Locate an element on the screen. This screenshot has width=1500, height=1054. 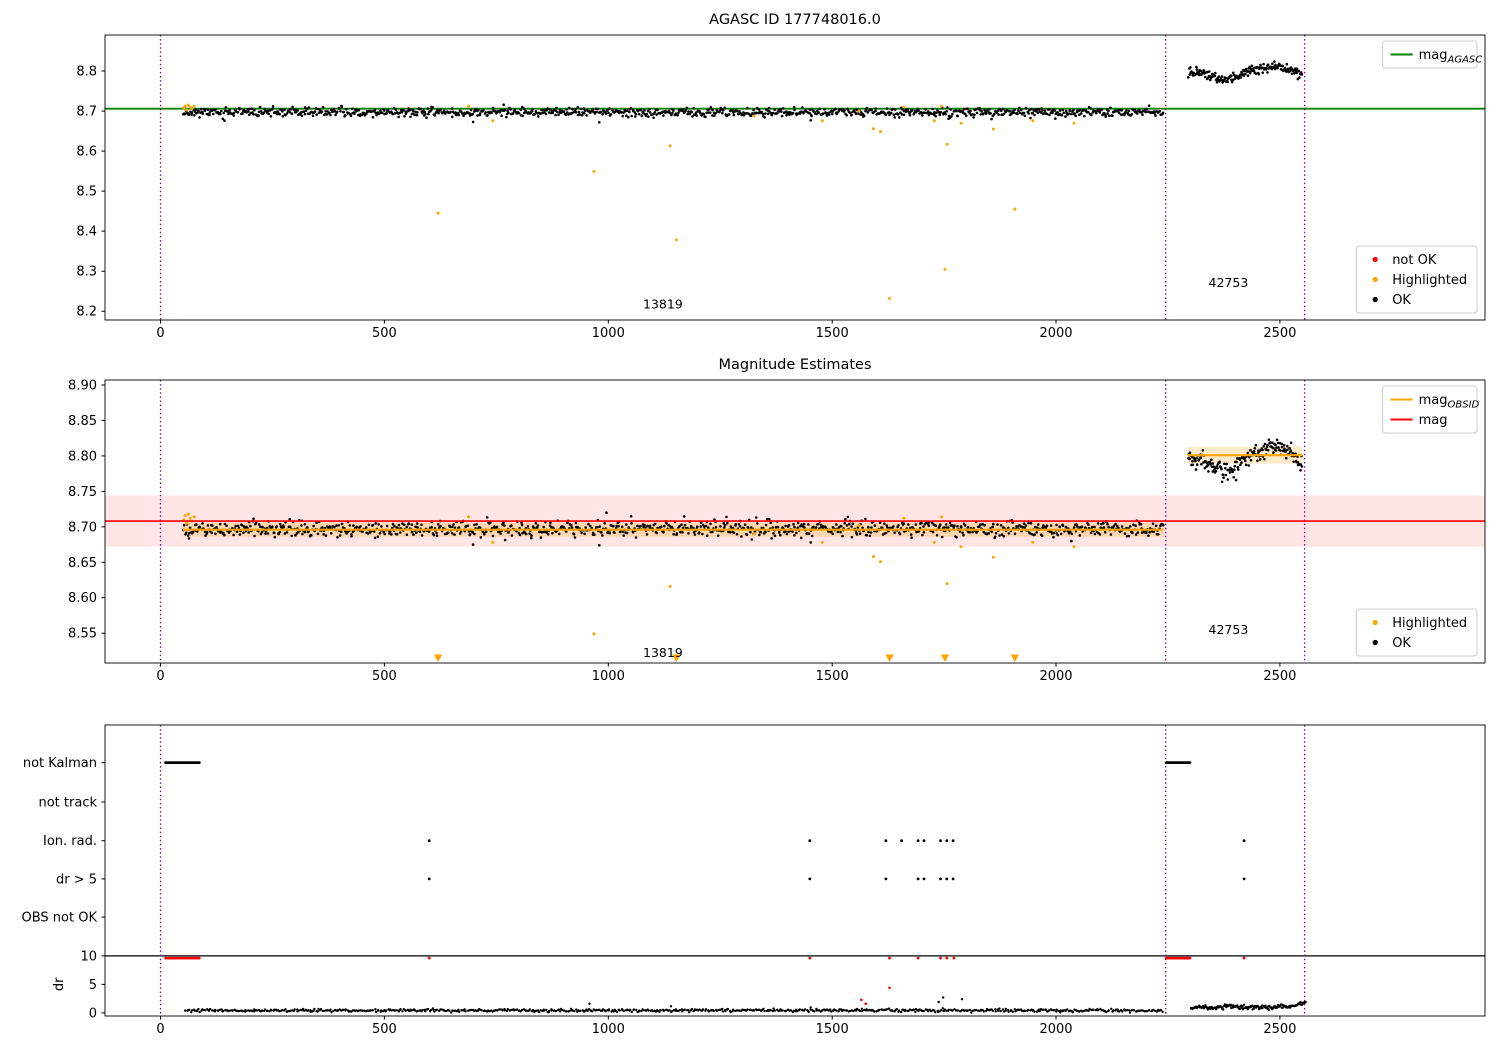
svg-text: 8.3 is located at coordinates (86, 272).